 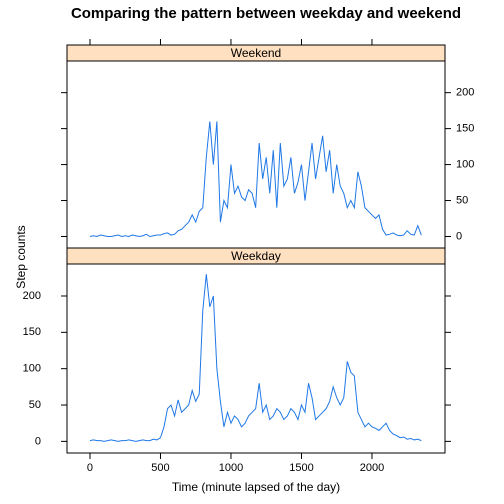 I want to click on strip-label: Weekend, so click(x=256, y=53).